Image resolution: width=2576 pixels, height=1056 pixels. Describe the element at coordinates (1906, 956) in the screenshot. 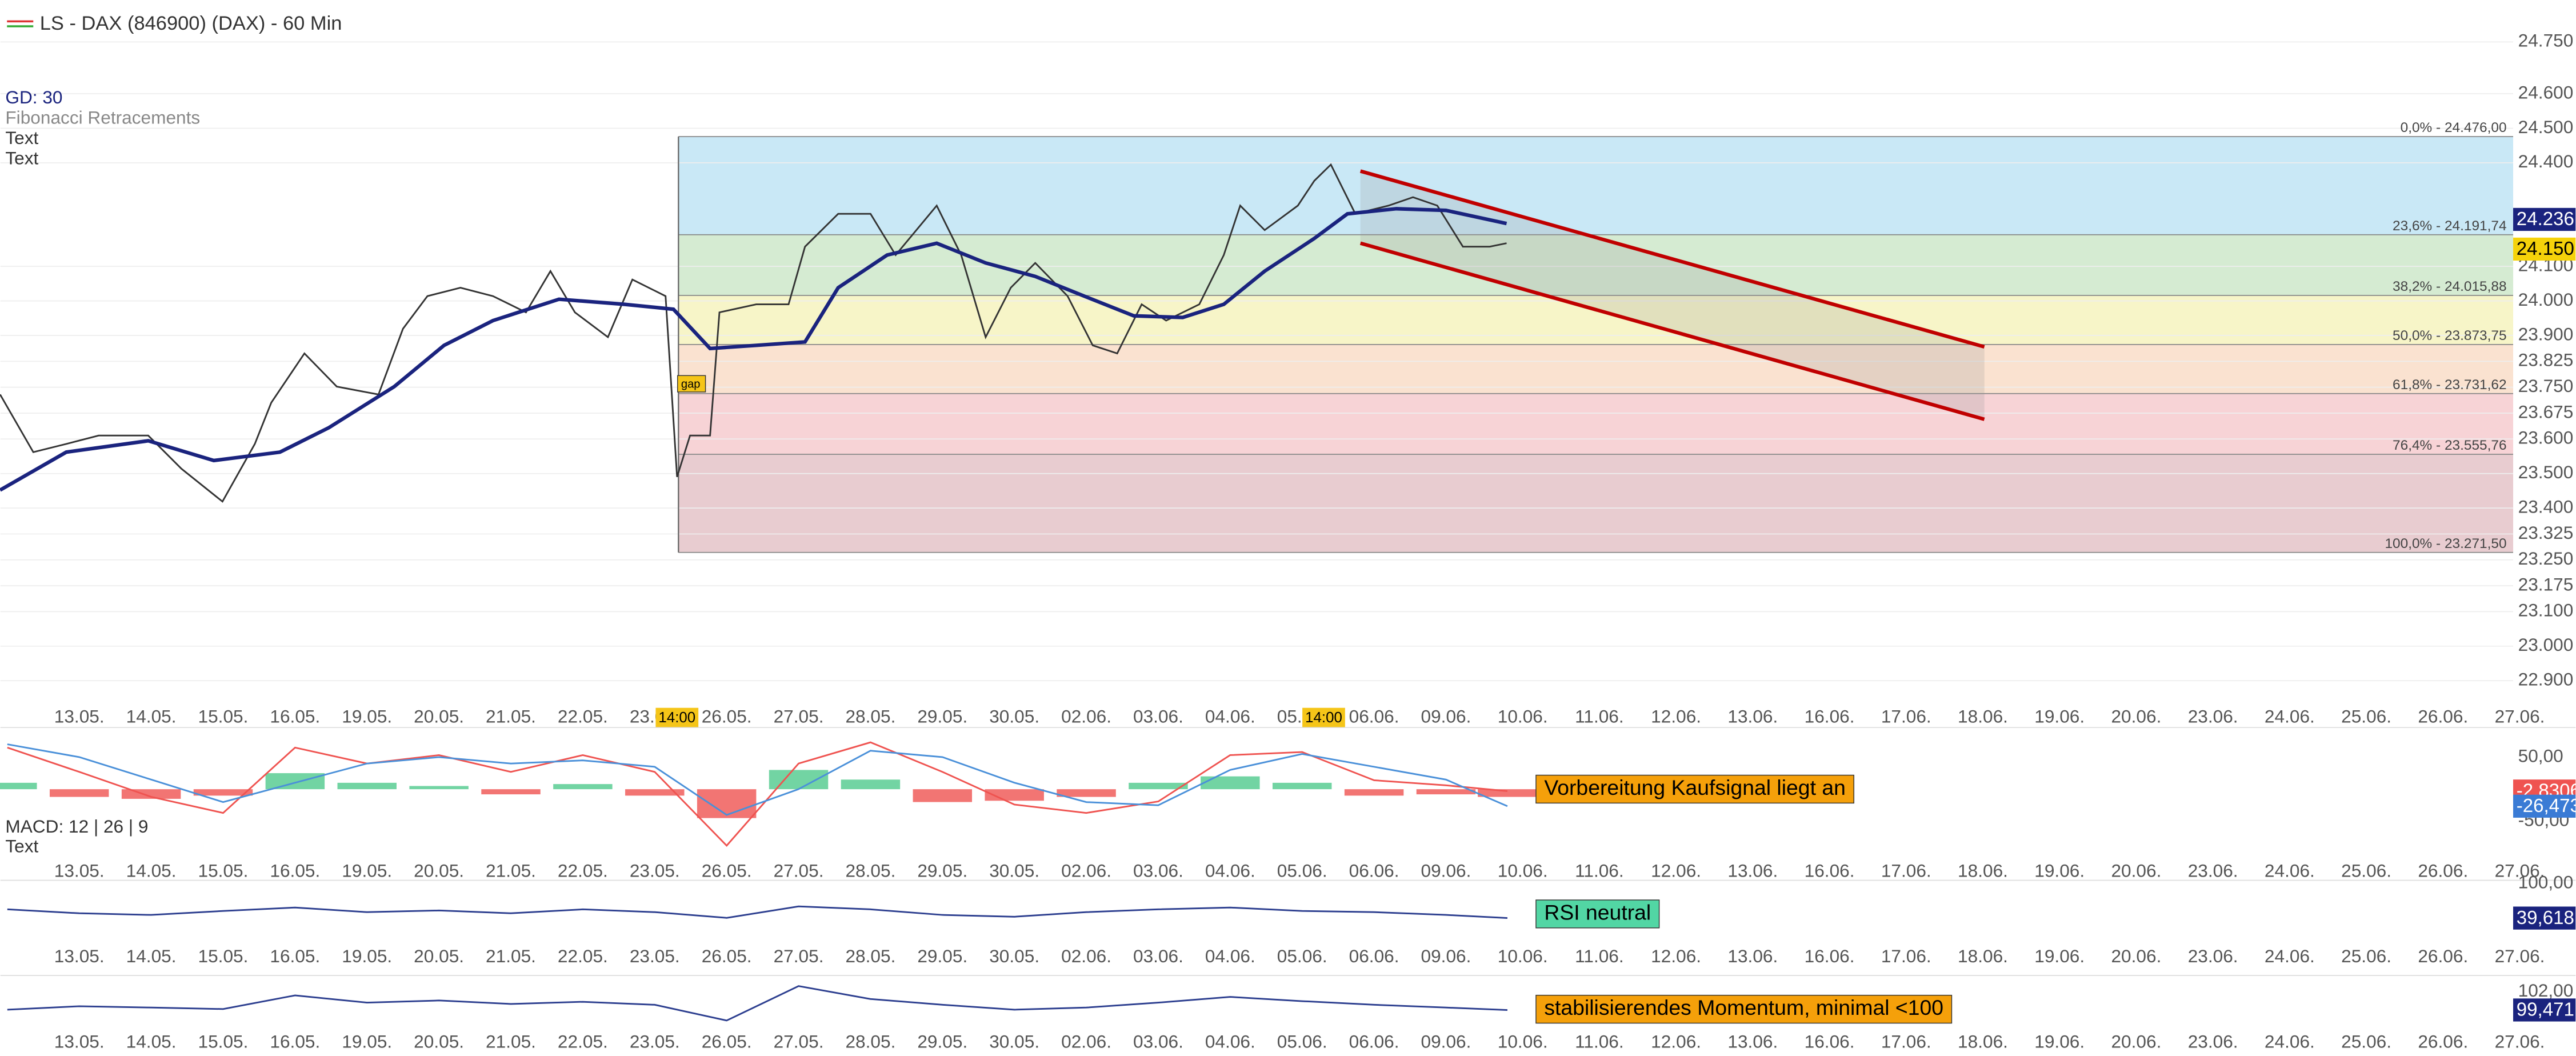

I see `x-tick-label: 17.06.` at that location.